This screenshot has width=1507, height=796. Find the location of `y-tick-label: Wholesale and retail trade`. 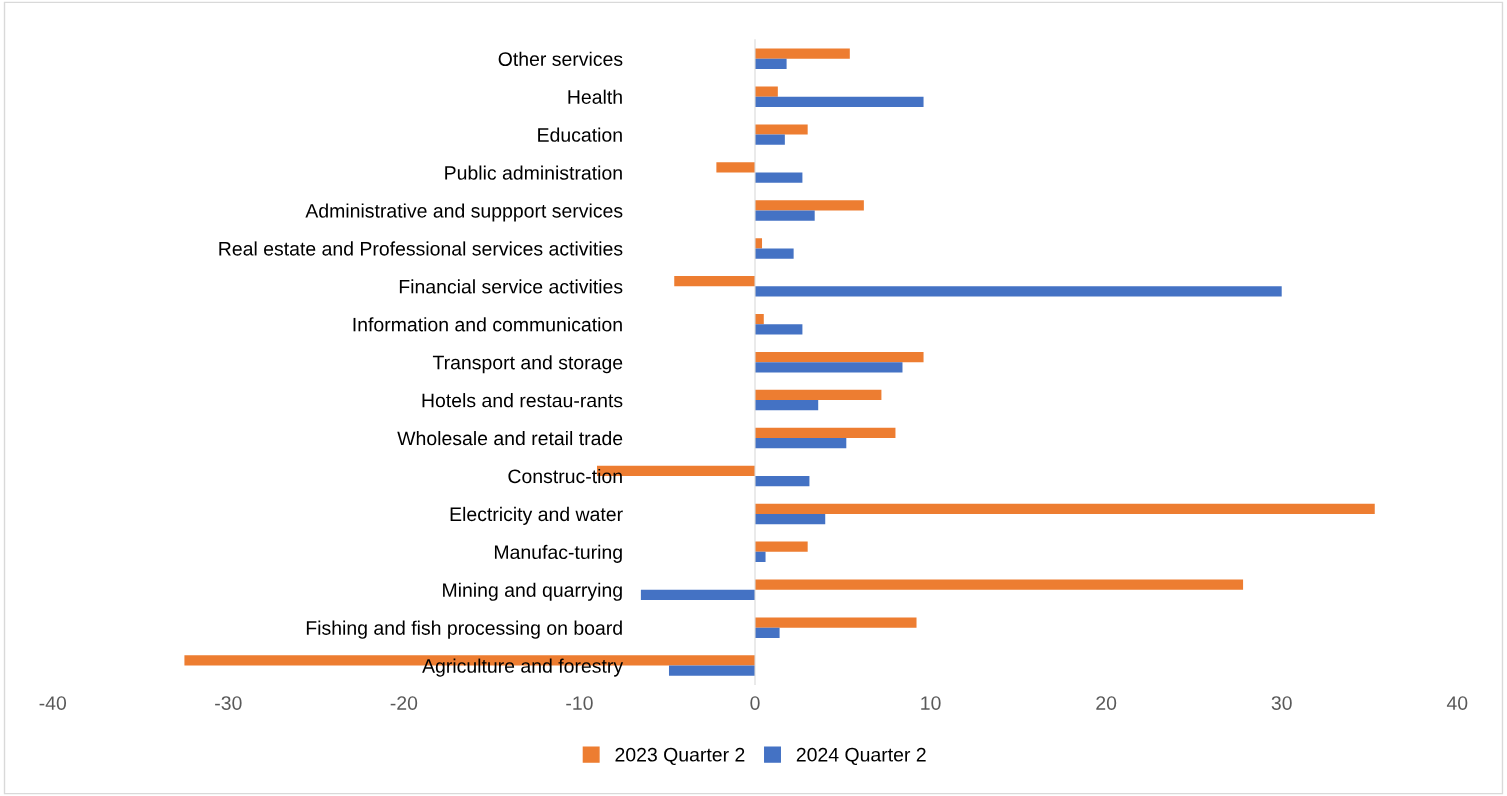

y-tick-label: Wholesale and retail trade is located at coordinates (510, 438).